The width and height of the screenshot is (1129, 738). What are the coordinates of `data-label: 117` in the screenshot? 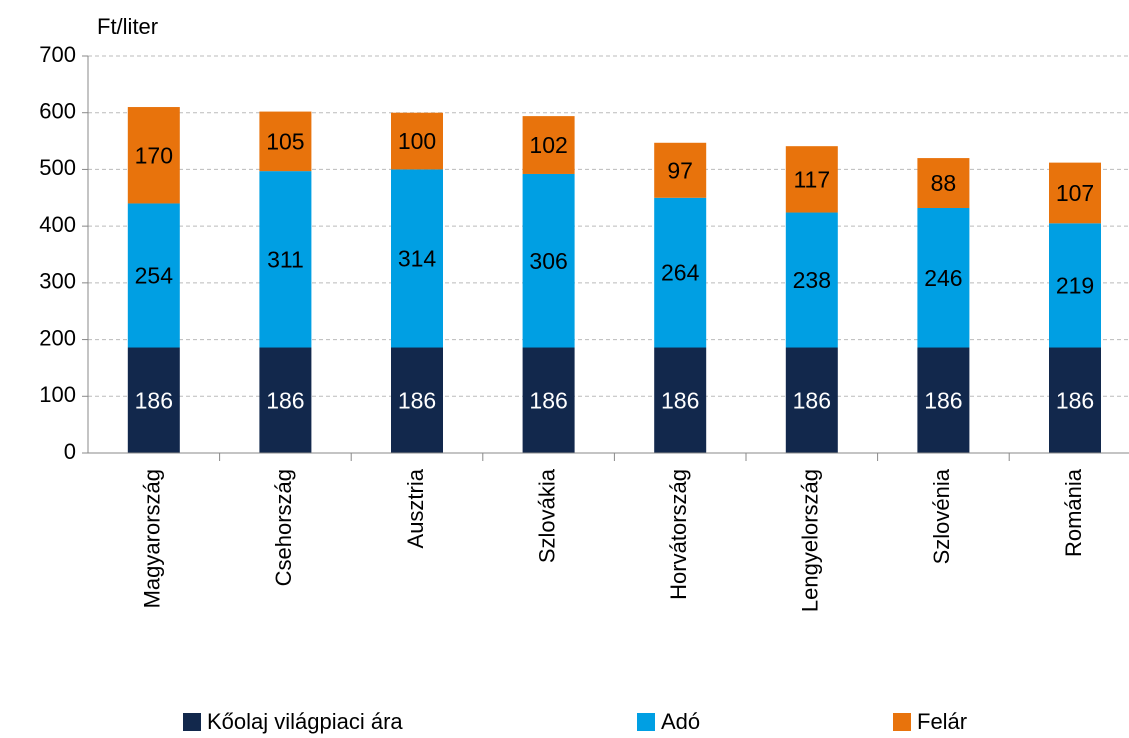 It's located at (811, 179).